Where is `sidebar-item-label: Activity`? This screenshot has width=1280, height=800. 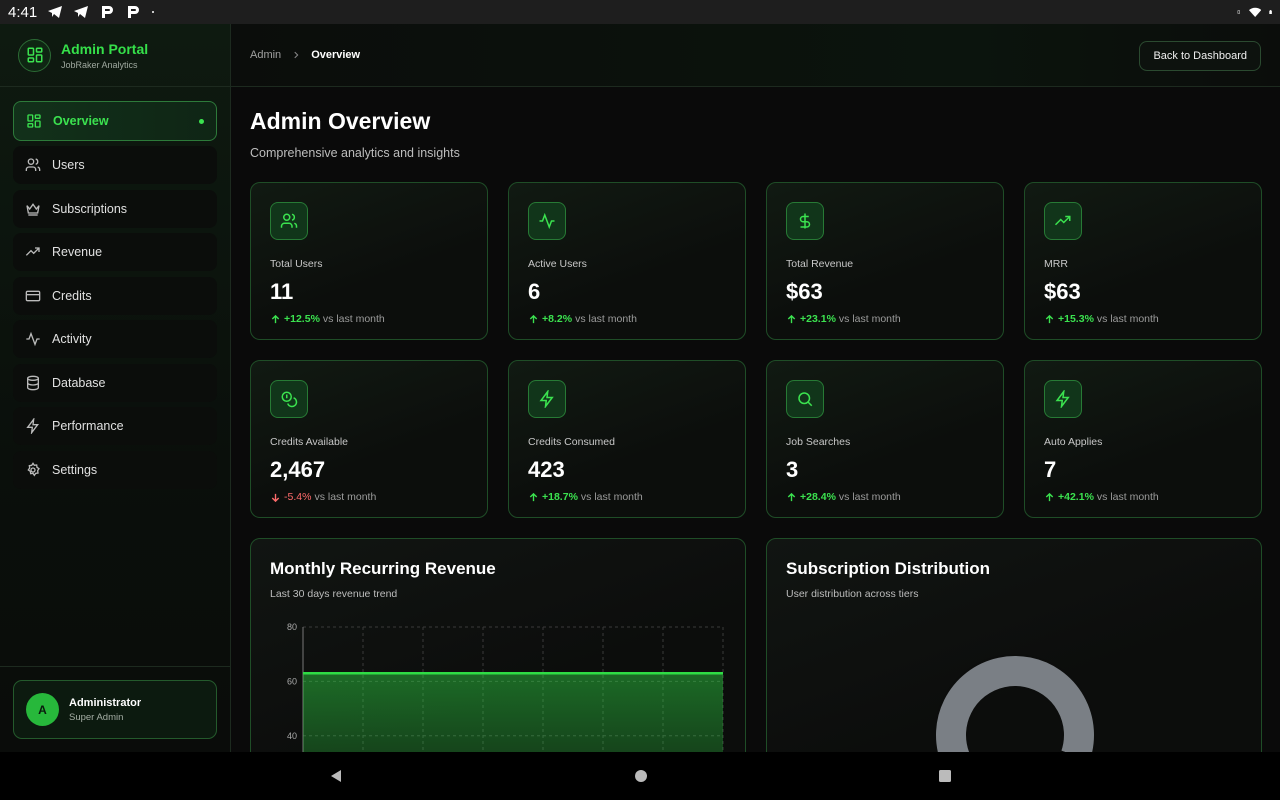 sidebar-item-label: Activity is located at coordinates (72, 339).